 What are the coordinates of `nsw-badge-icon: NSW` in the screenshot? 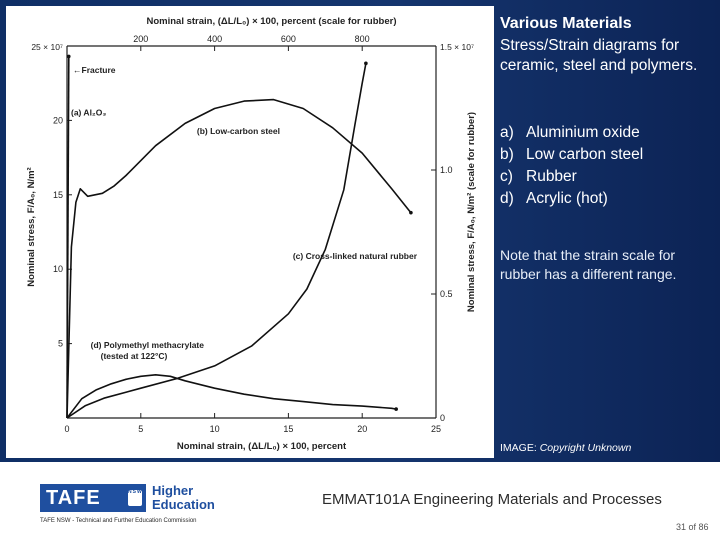 It's located at (135, 497).